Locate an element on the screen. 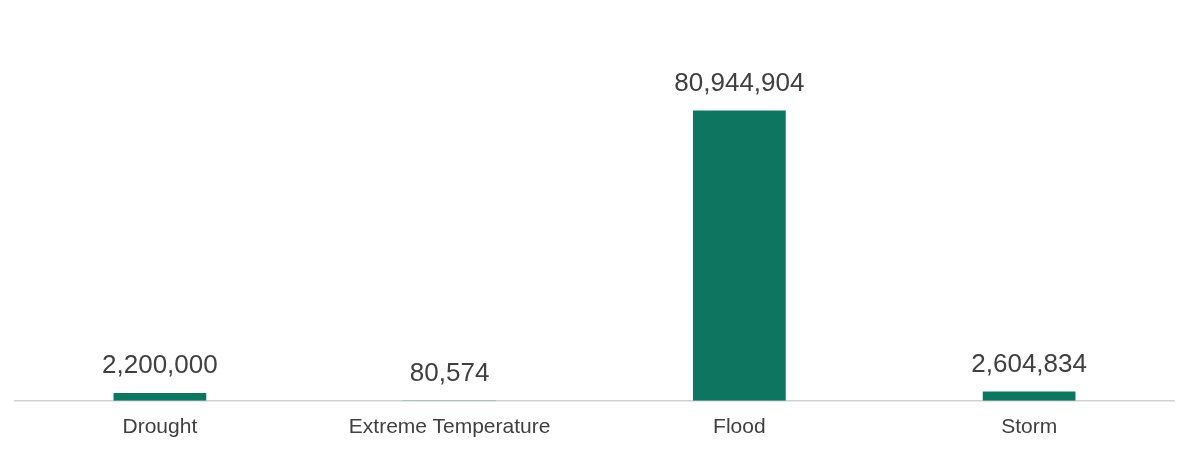  x-tick-label: Flood is located at coordinates (739, 426).